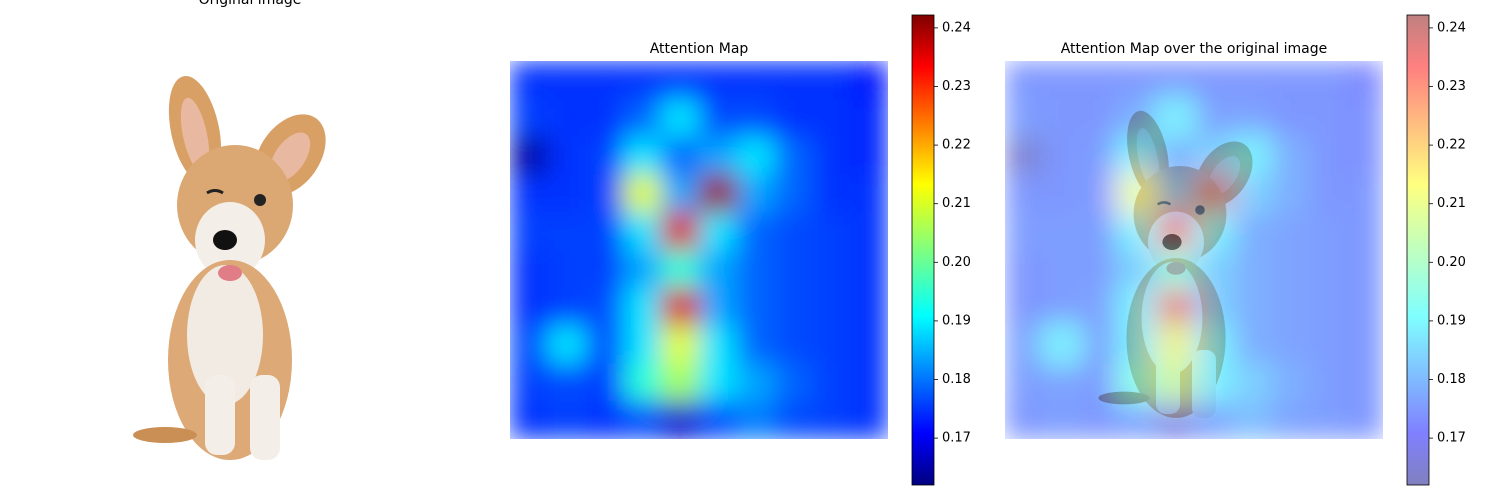 Image resolution: width=1500 pixels, height=500 pixels. What do you see at coordinates (1451, 86) in the screenshot?
I see `colorbar-tick-label: 0.23` at bounding box center [1451, 86].